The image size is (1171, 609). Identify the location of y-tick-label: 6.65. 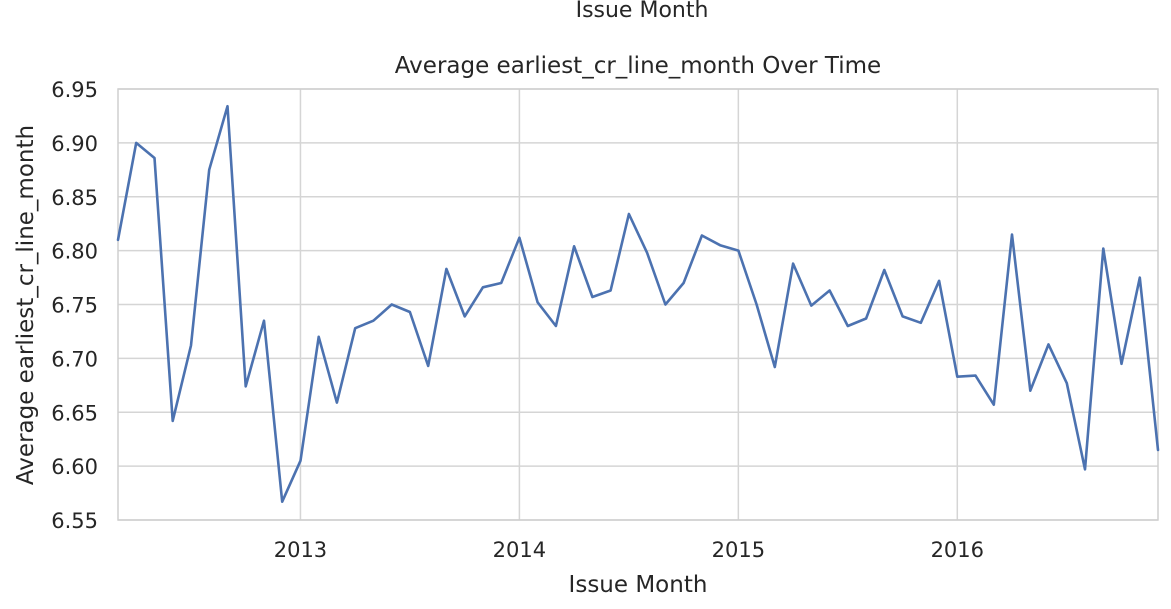
(74, 413).